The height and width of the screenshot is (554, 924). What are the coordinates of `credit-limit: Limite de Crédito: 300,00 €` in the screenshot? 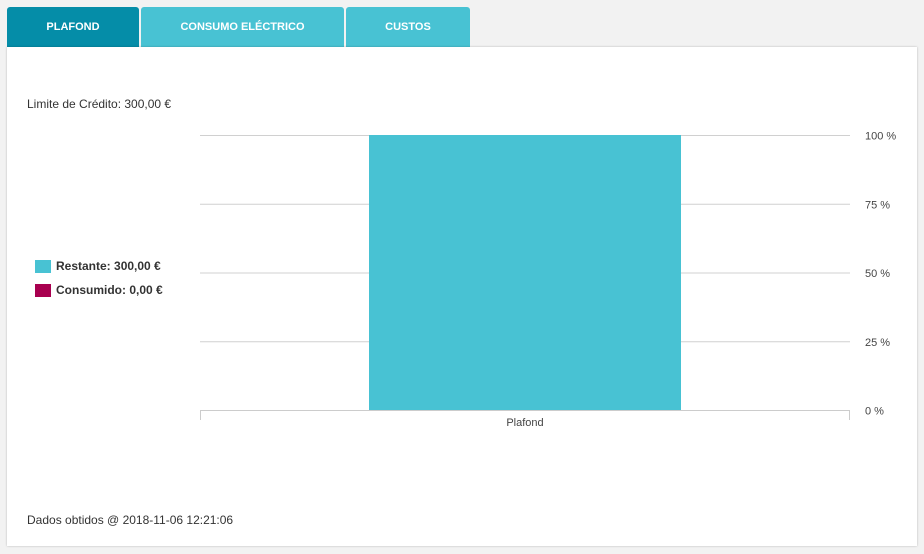 It's located at (99, 104).